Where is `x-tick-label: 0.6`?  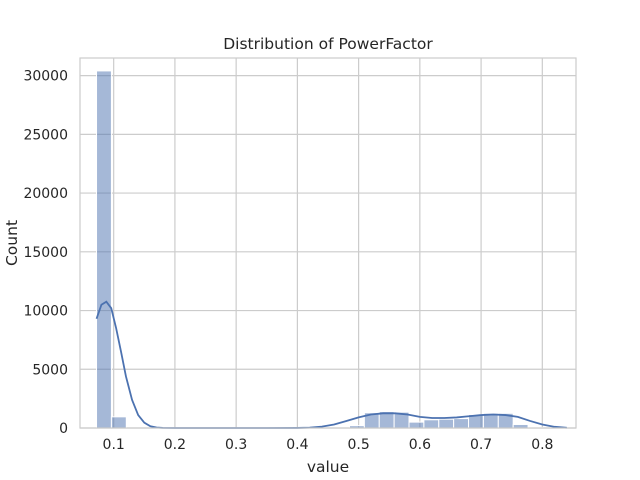 x-tick-label: 0.6 is located at coordinates (420, 445).